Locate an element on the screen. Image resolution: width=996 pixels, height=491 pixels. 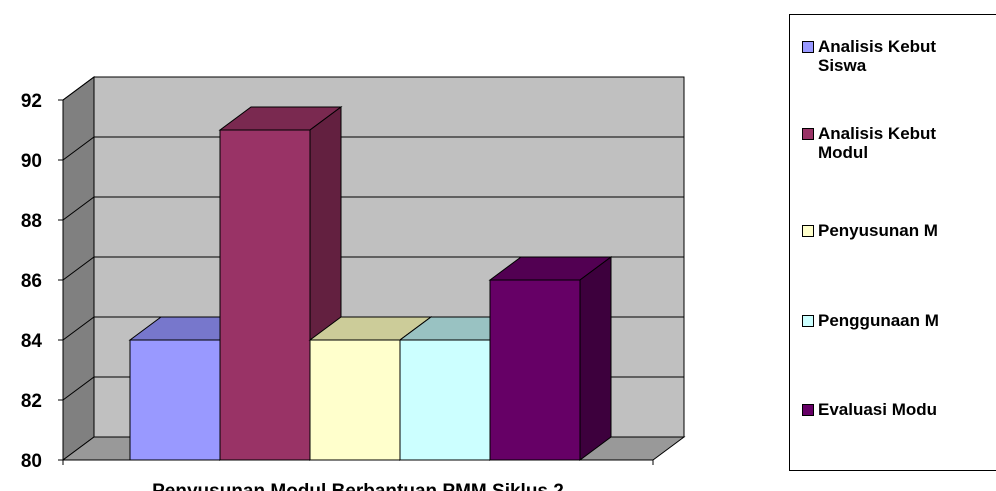
y-tick-label: 80 is located at coordinates (31, 461).